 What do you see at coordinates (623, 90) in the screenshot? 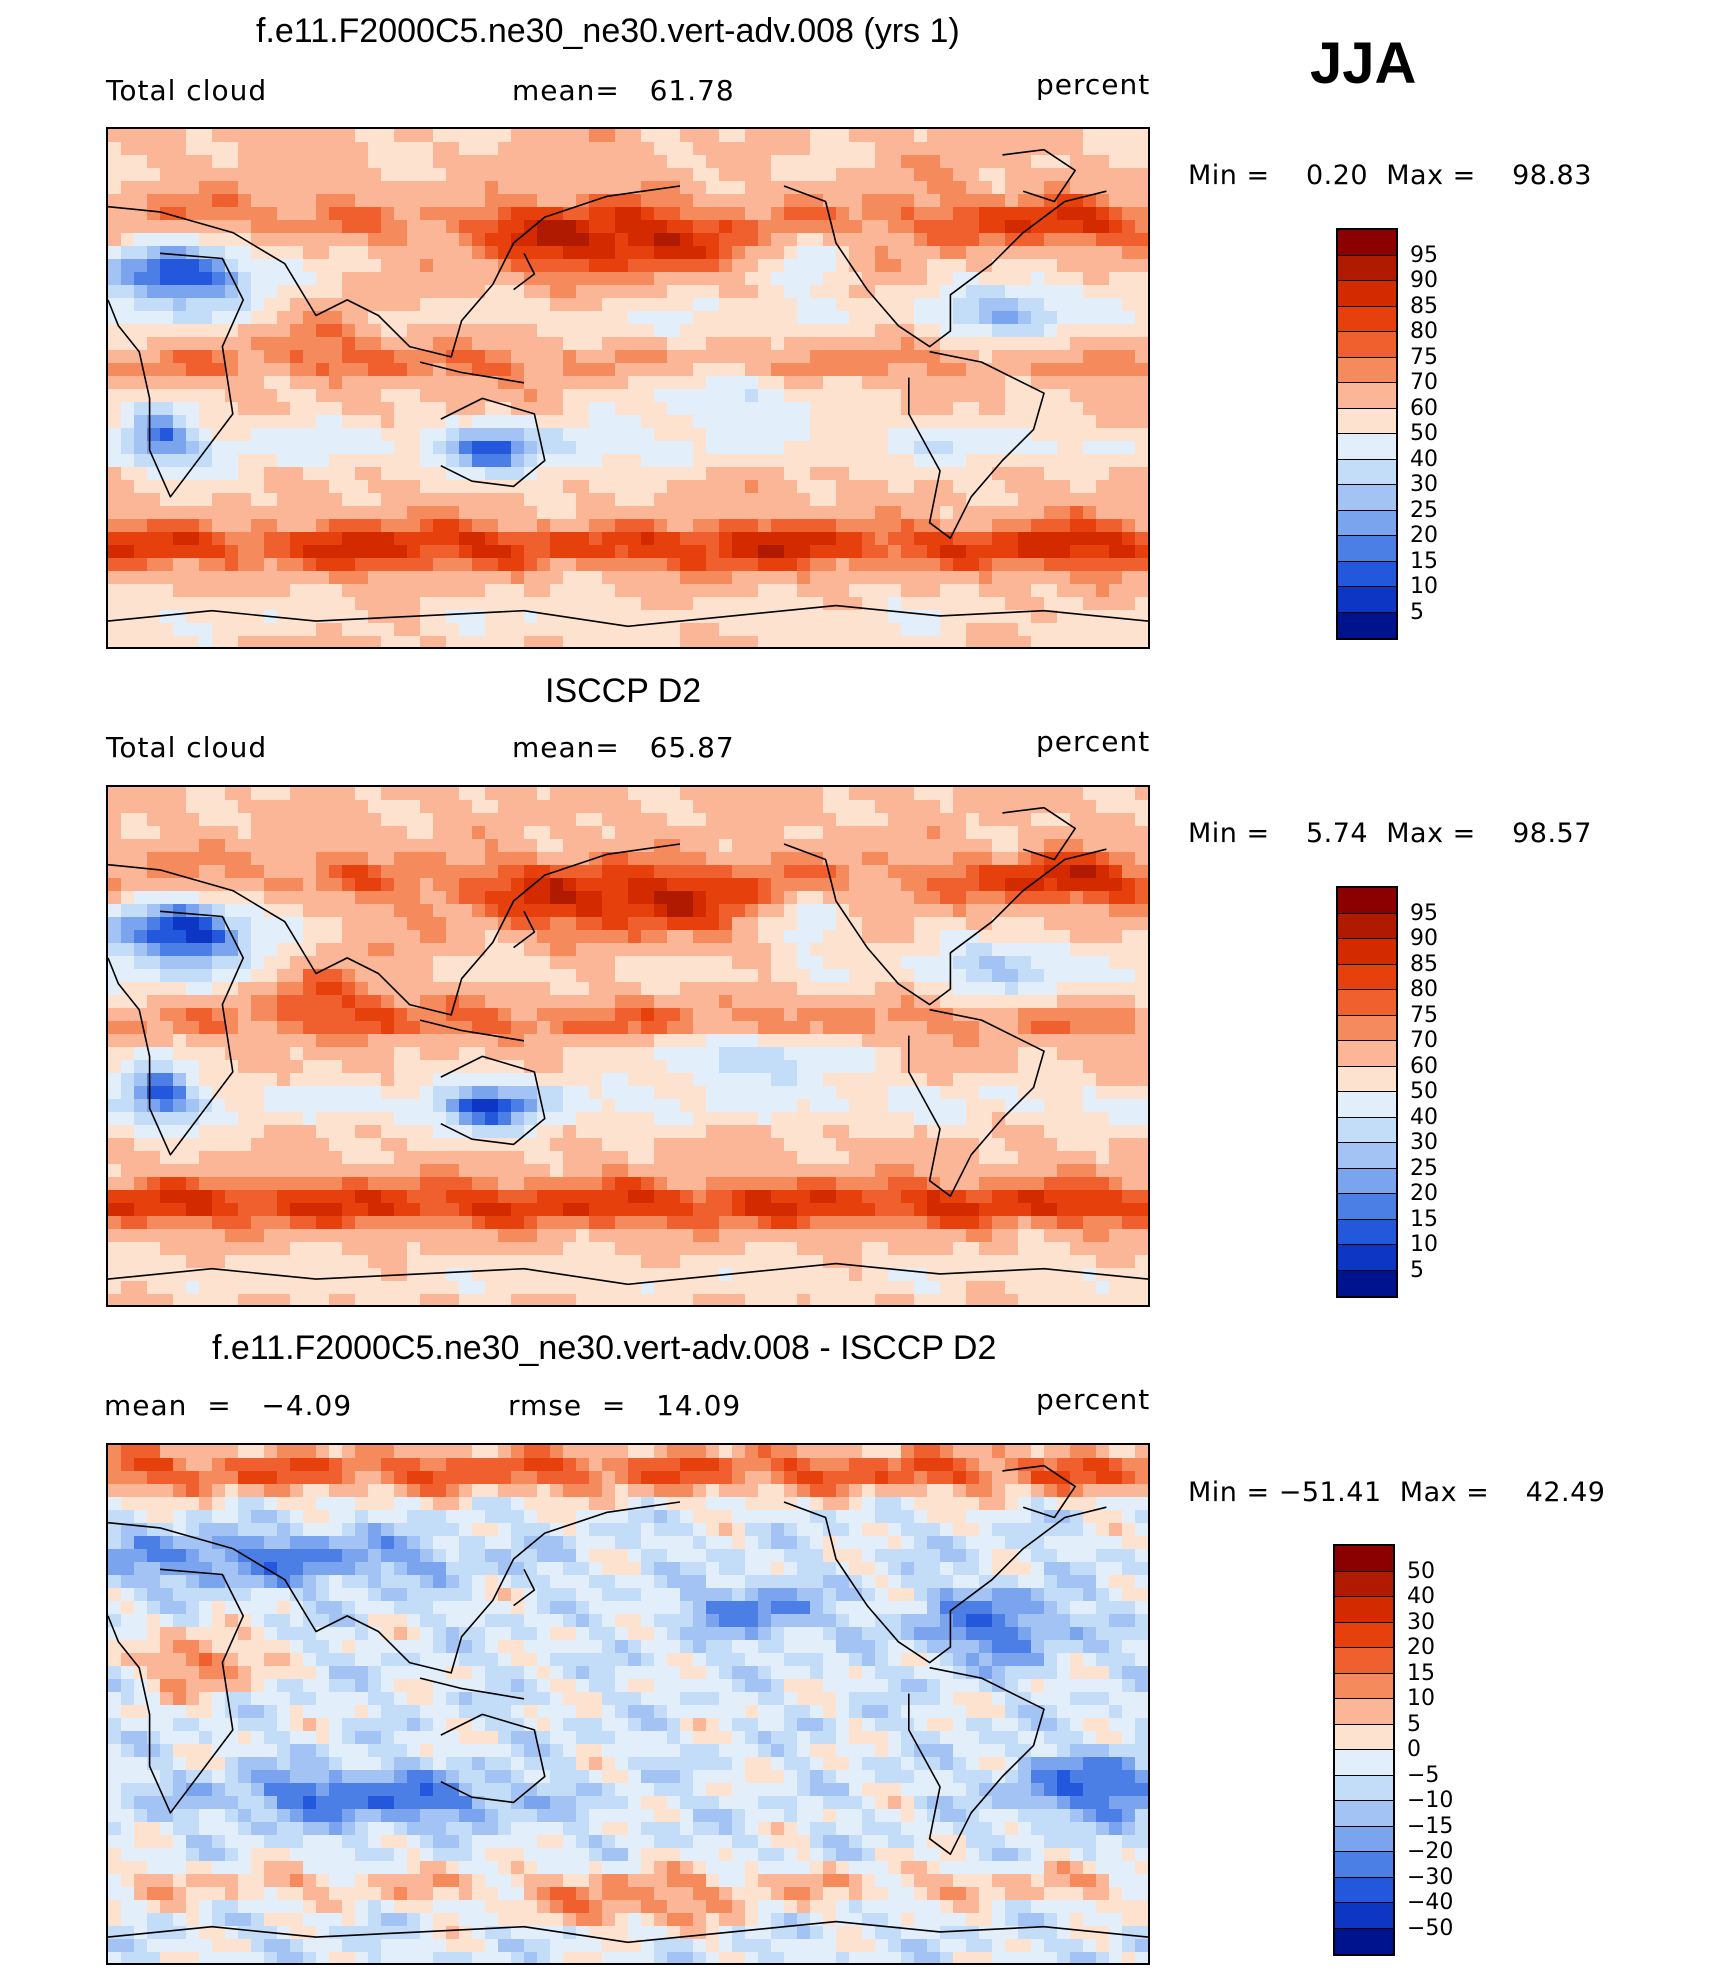
I see `panel-1-mean-label: mean= 61.78` at bounding box center [623, 90].